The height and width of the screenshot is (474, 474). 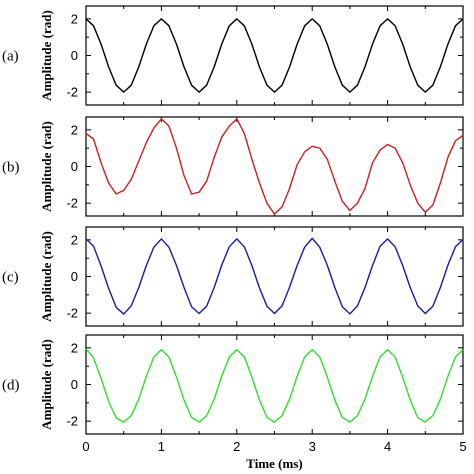 I want to click on panel-label: (c), so click(x=10, y=278).